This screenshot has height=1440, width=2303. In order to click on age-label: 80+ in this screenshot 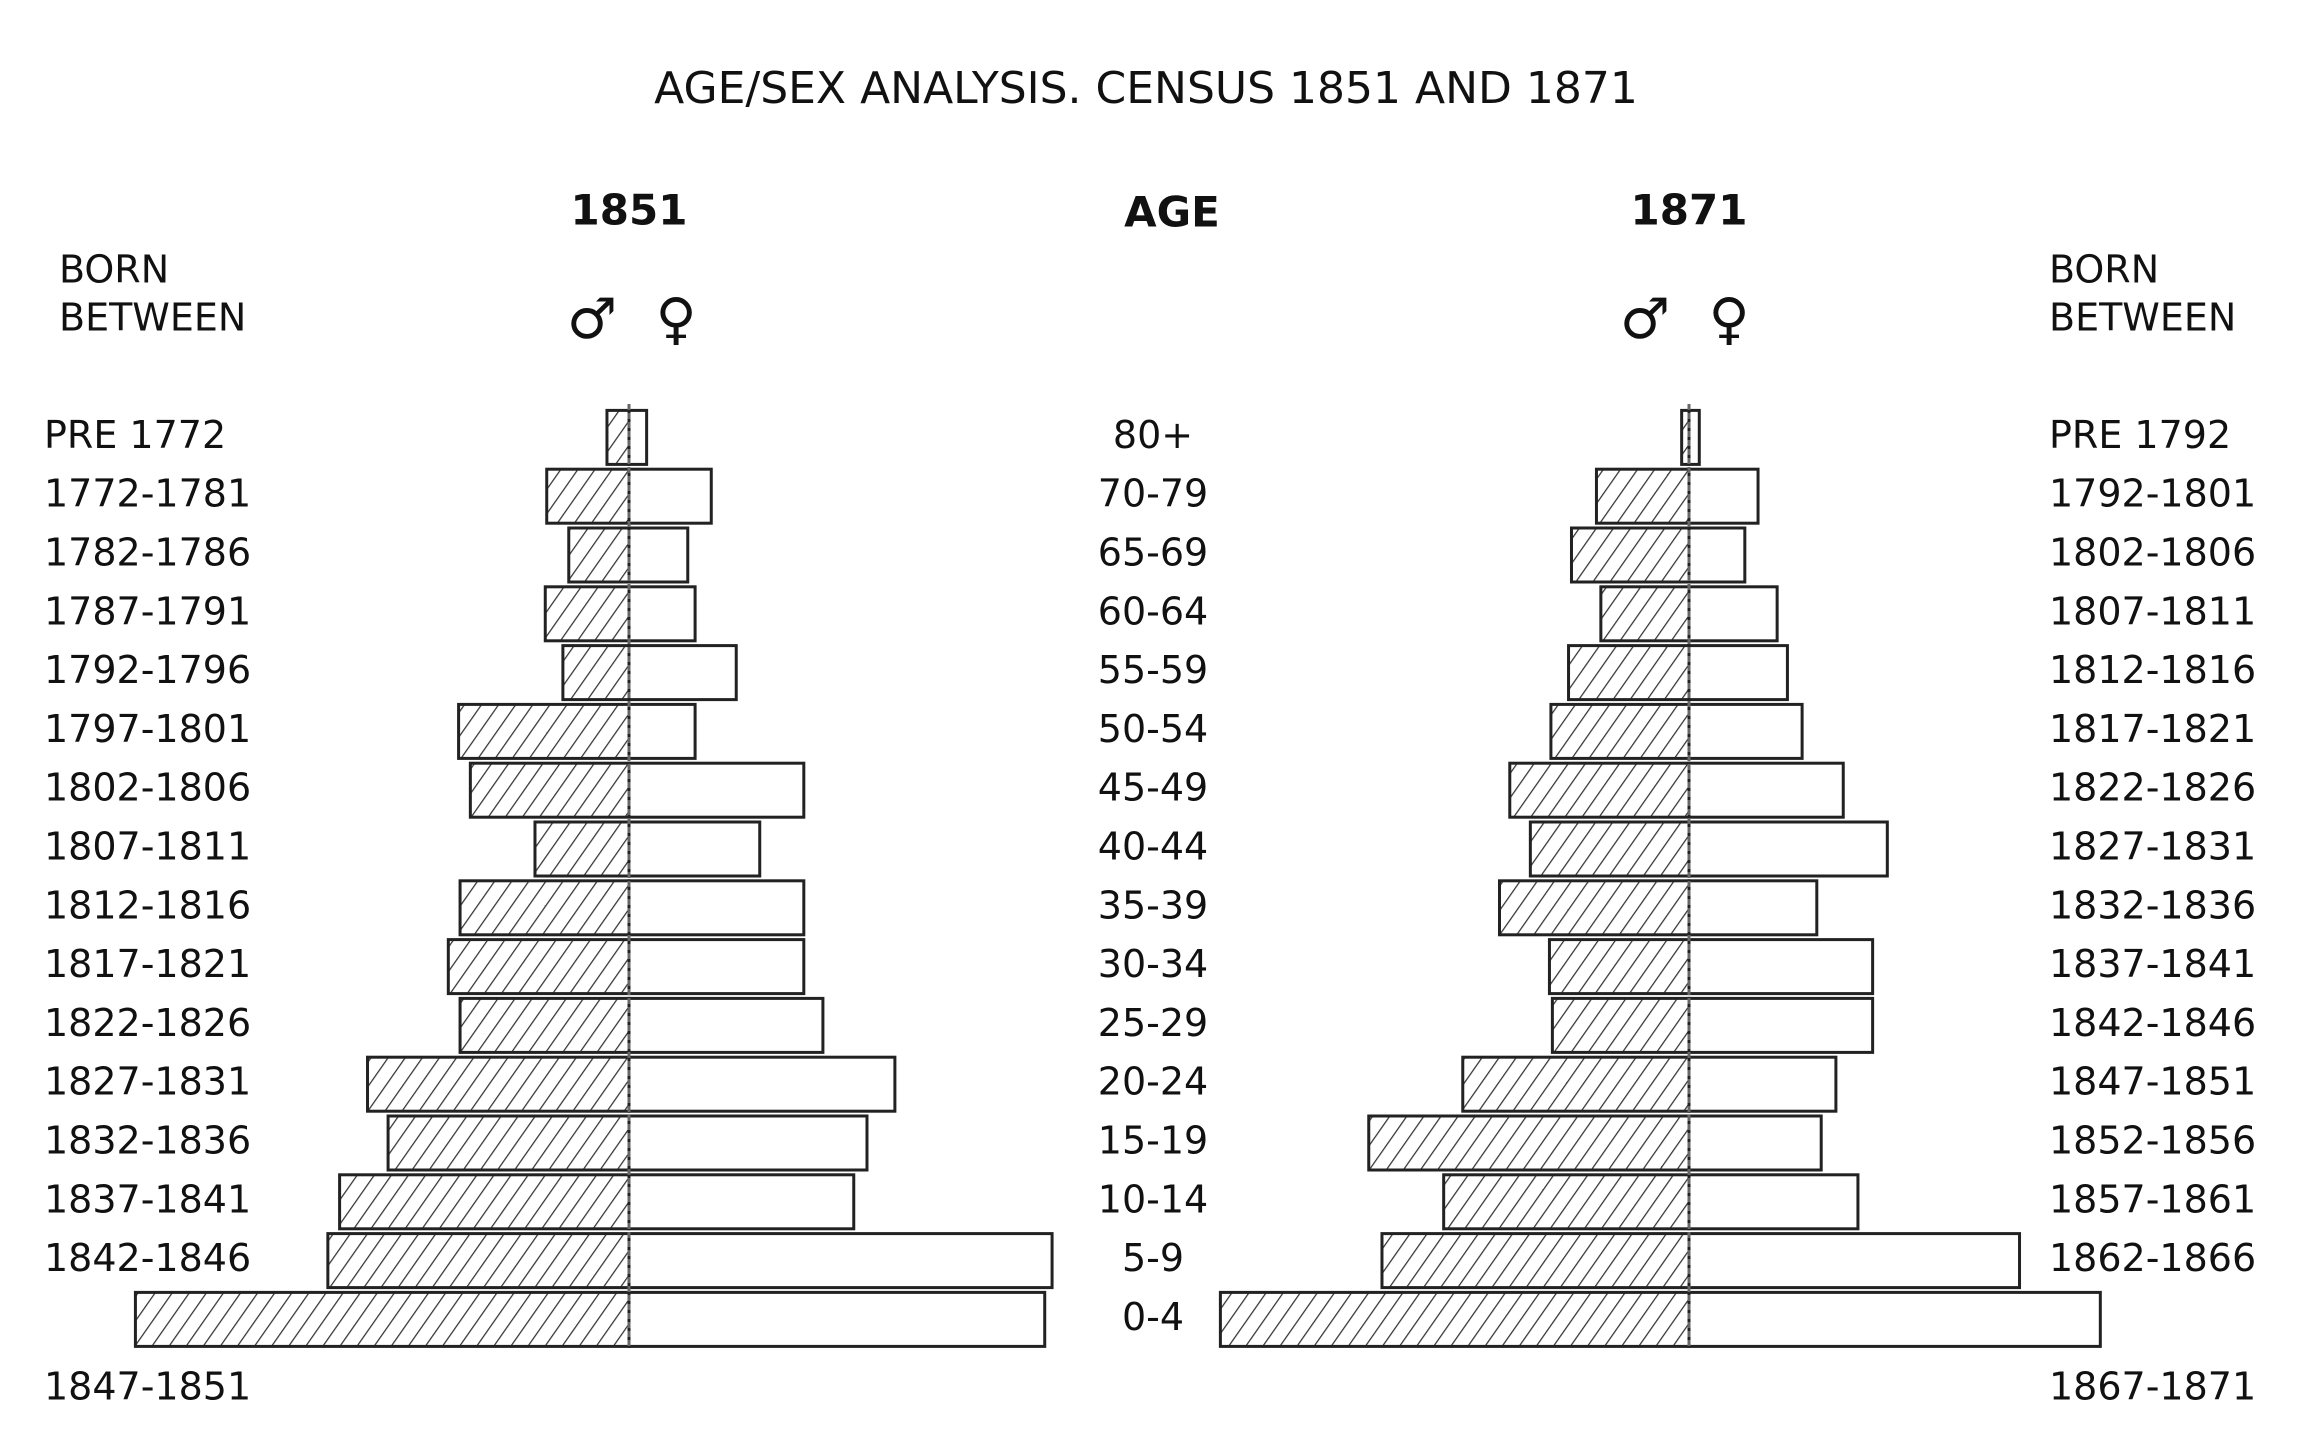, I will do `click(1153, 435)`.